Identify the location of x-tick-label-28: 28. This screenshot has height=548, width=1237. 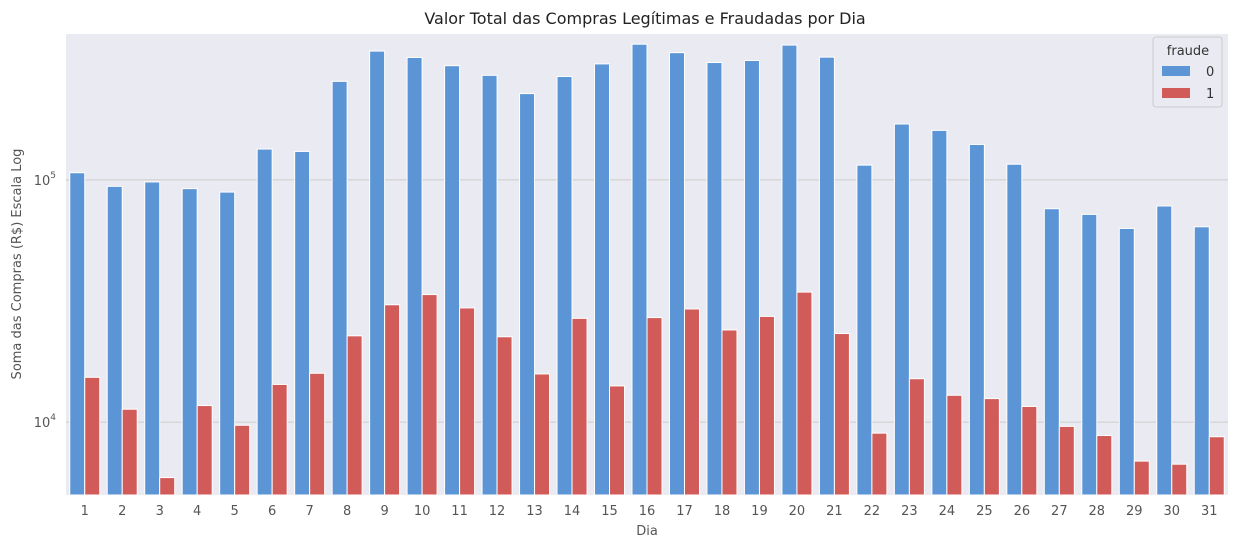
(1097, 511).